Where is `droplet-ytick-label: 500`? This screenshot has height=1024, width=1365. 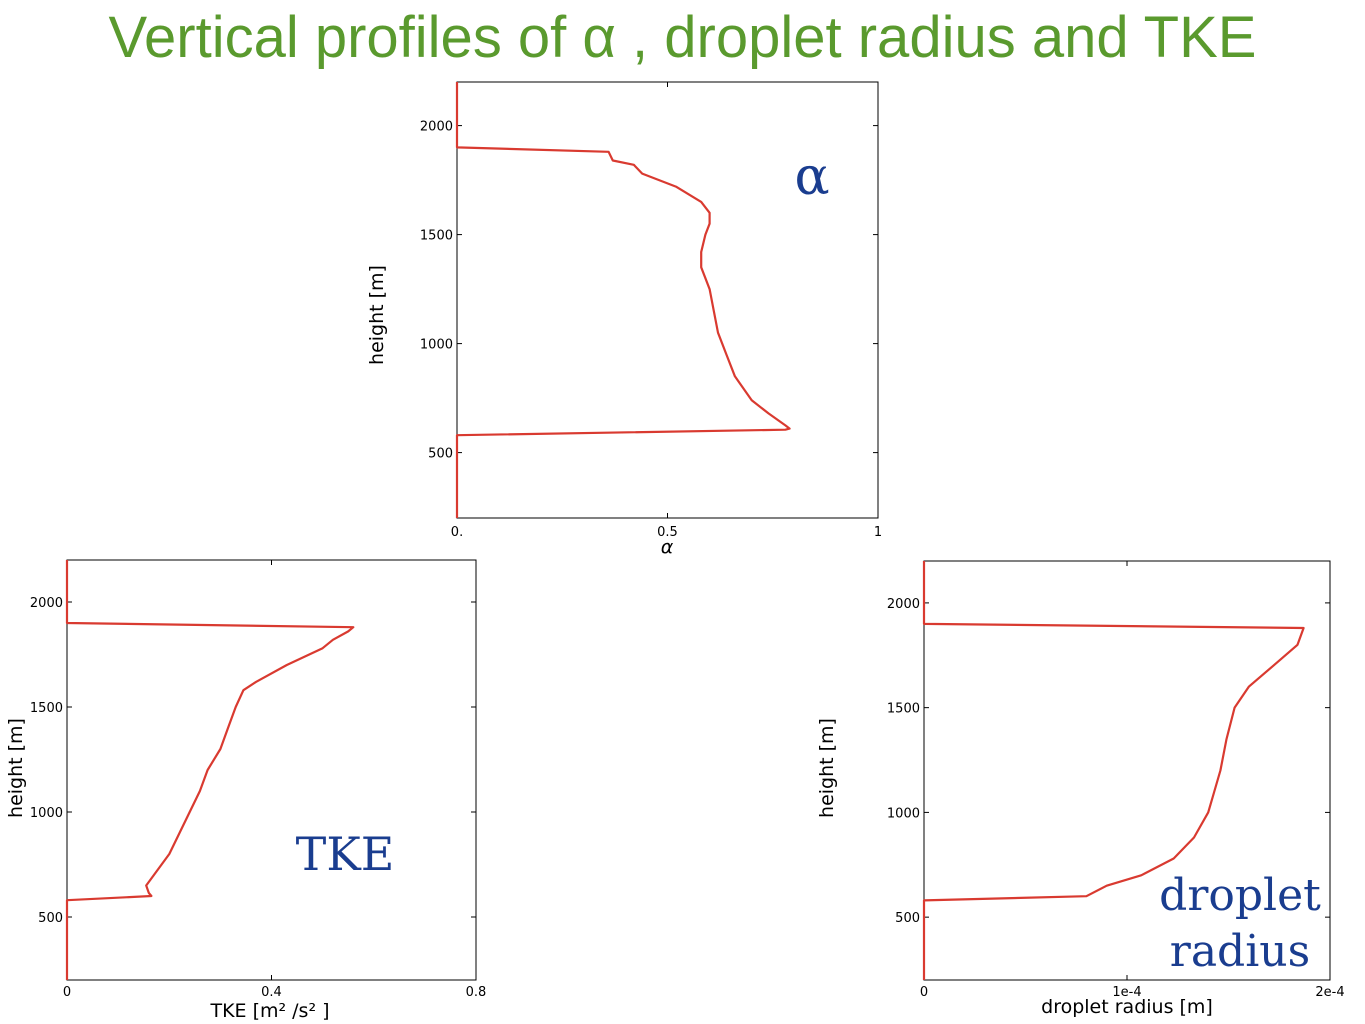 droplet-ytick-label: 500 is located at coordinates (907, 918).